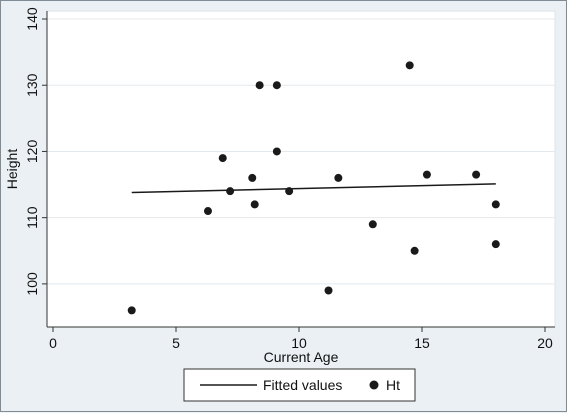 The image size is (567, 413). Describe the element at coordinates (32, 152) in the screenshot. I see `y-tick-label: 120` at that location.